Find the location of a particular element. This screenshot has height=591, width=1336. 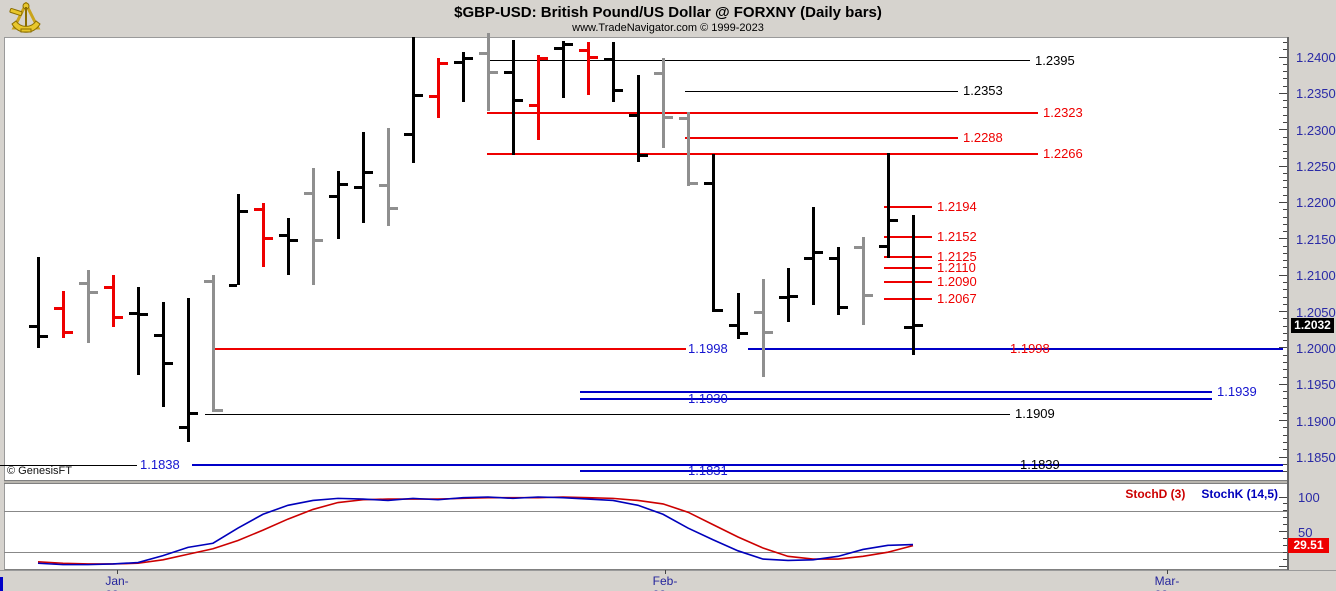

stochk-legend-label: StochK (14,5) is located at coordinates (1239, 494).